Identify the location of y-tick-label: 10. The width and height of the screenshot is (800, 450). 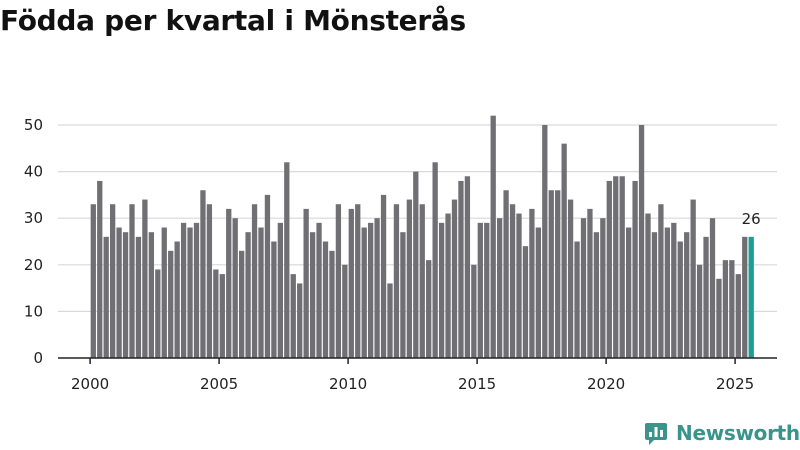
(33, 311).